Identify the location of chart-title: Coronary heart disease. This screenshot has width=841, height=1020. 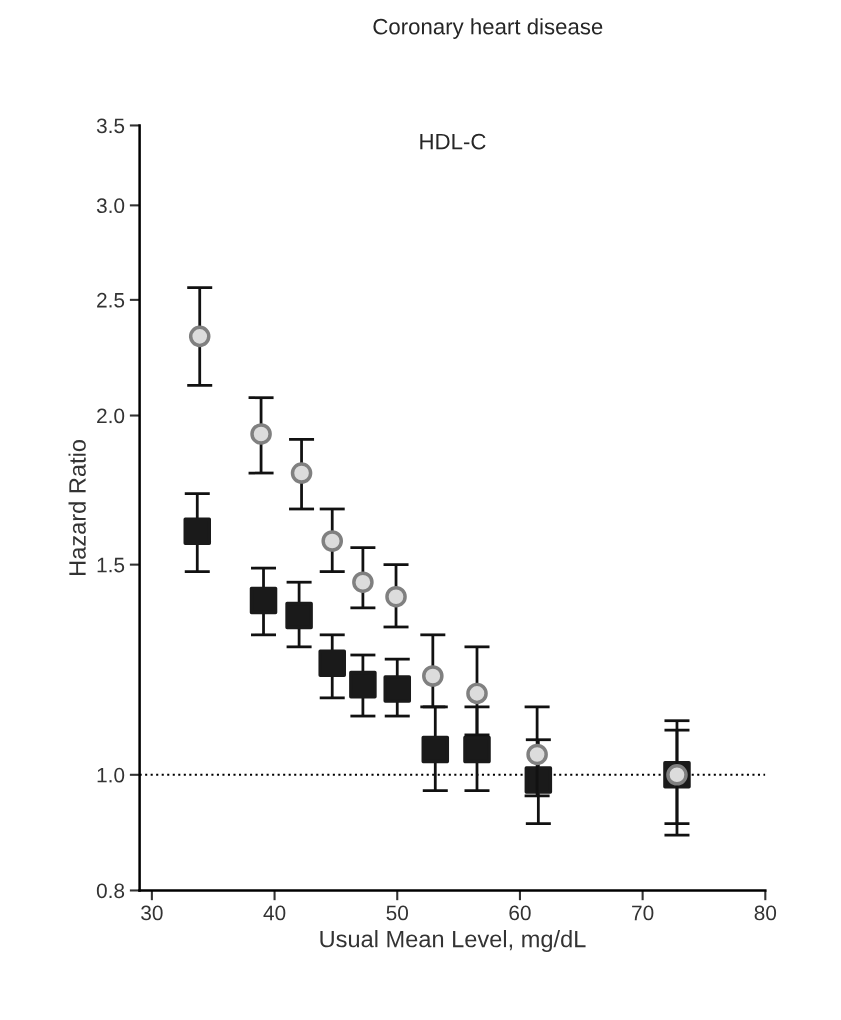
(488, 28).